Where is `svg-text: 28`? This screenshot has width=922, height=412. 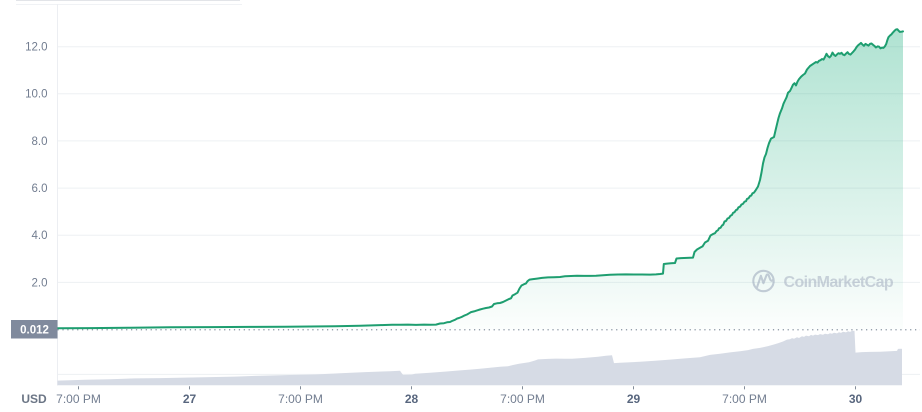
svg-text: 28 is located at coordinates (412, 399).